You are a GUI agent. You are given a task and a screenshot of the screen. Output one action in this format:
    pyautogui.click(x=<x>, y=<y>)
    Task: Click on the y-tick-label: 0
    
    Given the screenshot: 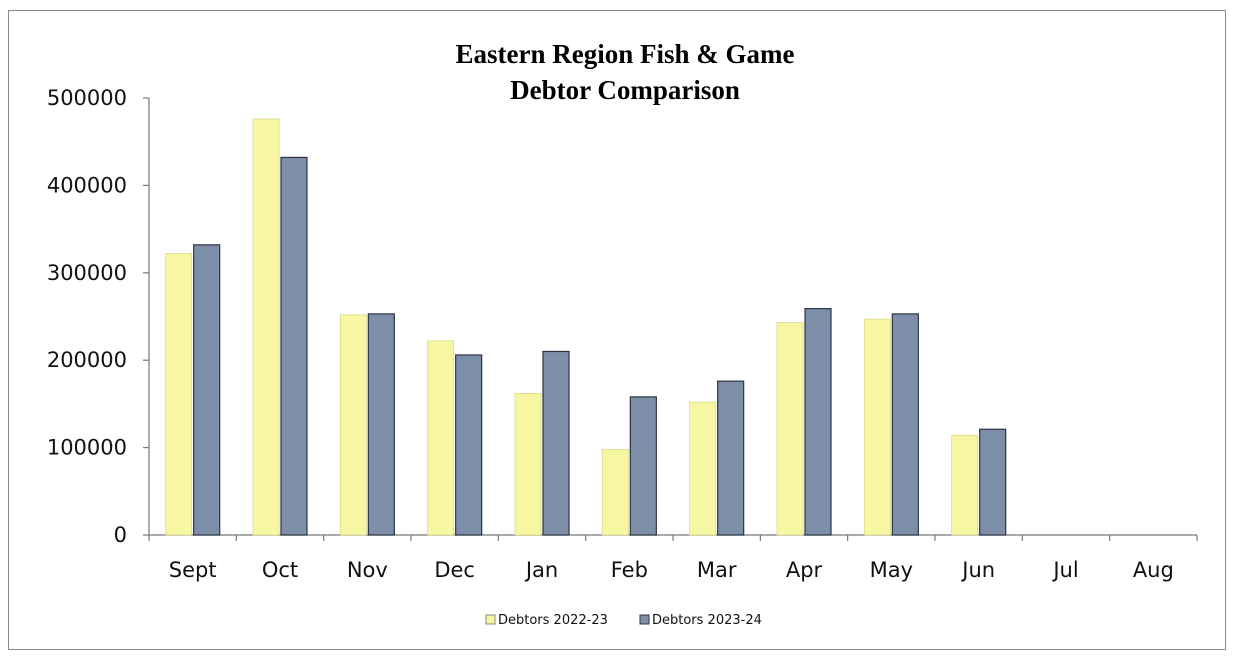 What is the action you would take?
    pyautogui.click(x=120, y=535)
    